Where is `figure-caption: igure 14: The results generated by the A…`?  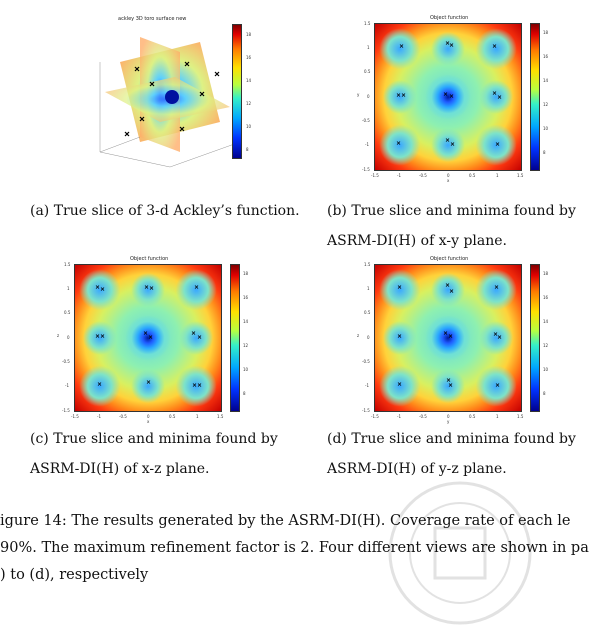 figure-caption: igure 14: The results generated by the A… is located at coordinates (300, 548).